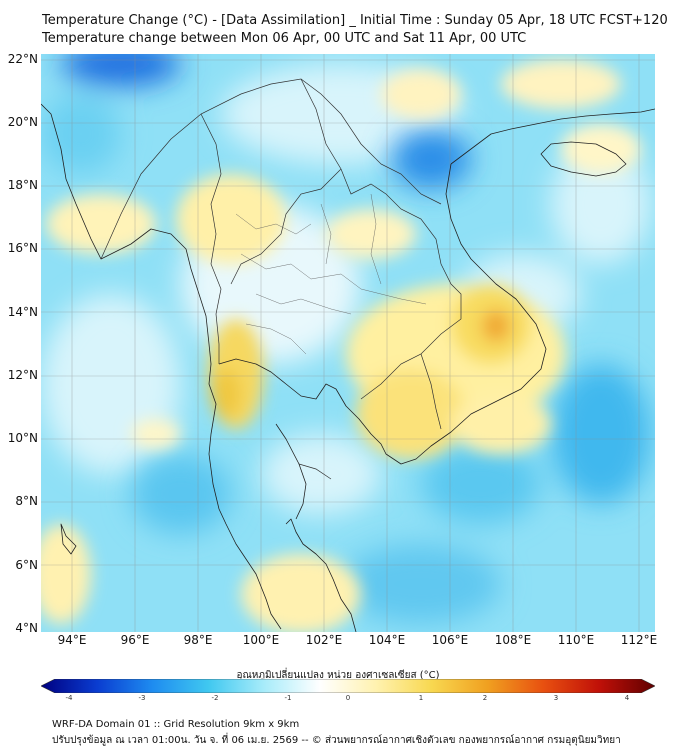 This screenshot has height=756, width=676. I want to click on colorbar-ramp, so click(348, 686).